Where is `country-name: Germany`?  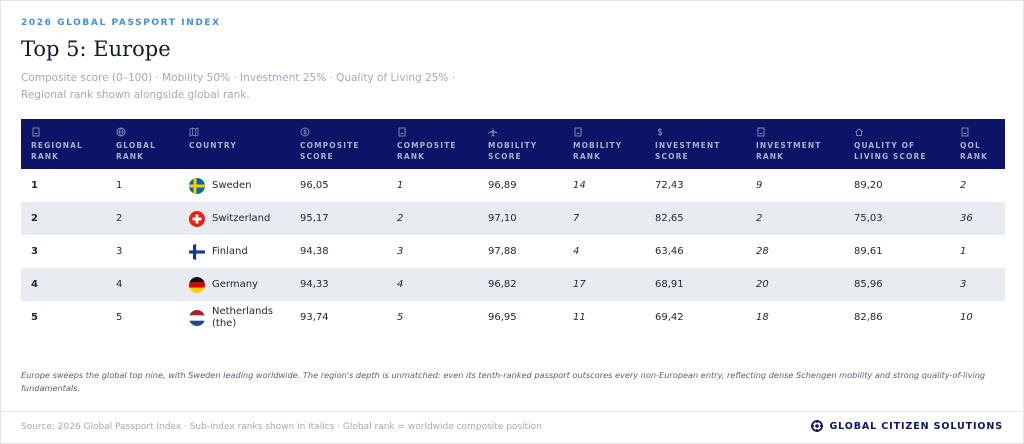 country-name: Germany is located at coordinates (235, 284).